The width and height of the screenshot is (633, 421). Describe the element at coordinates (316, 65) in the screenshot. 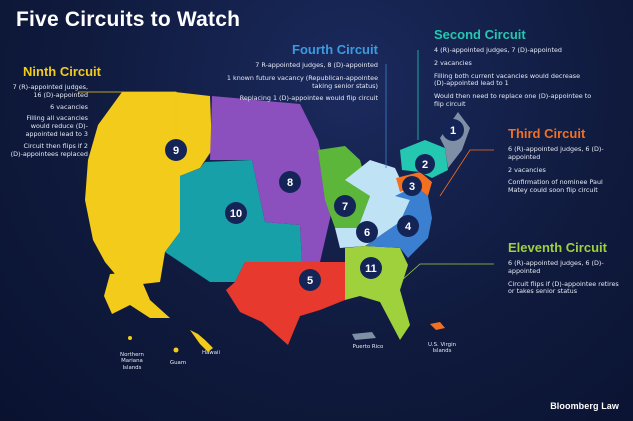

I see `fourth-note-1: 7 R-appointed judges, 8 (D)-appointed` at that location.